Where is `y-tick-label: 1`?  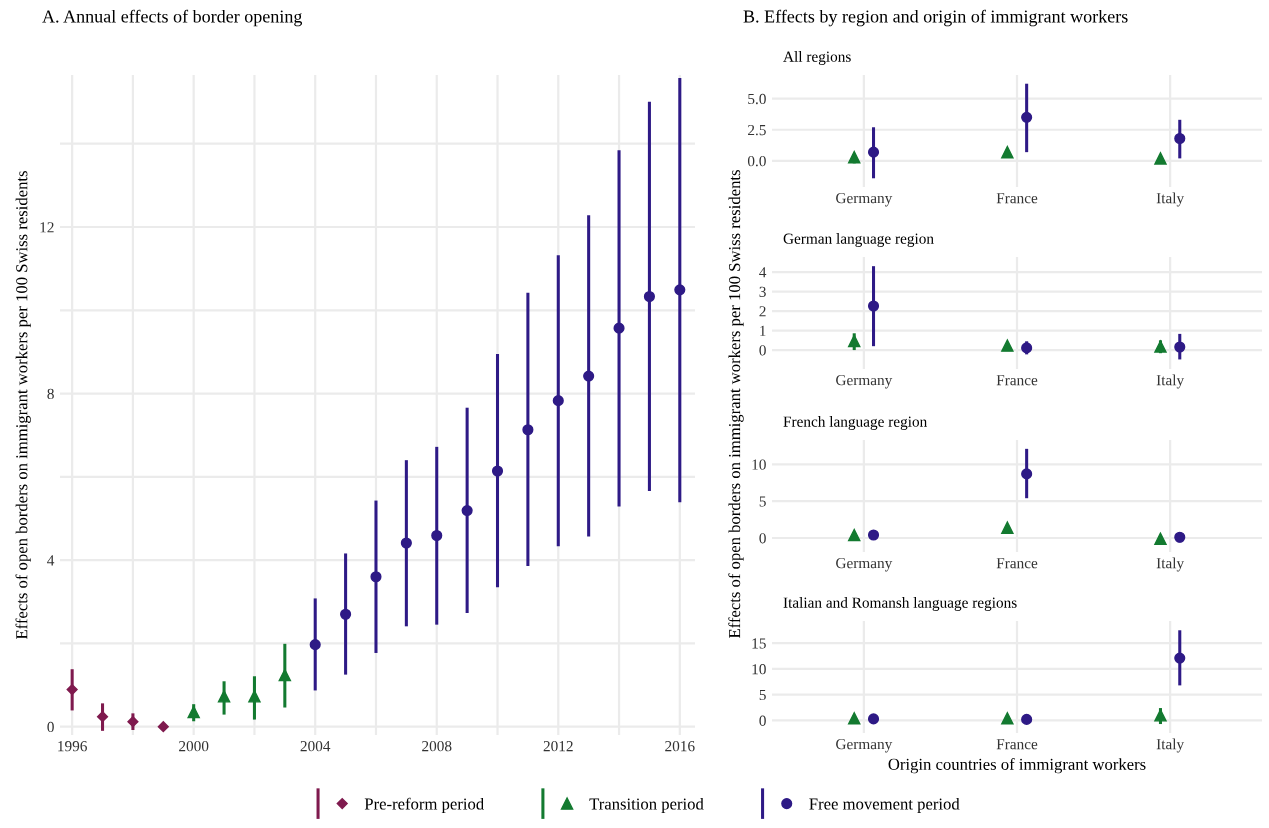 y-tick-label: 1 is located at coordinates (763, 330).